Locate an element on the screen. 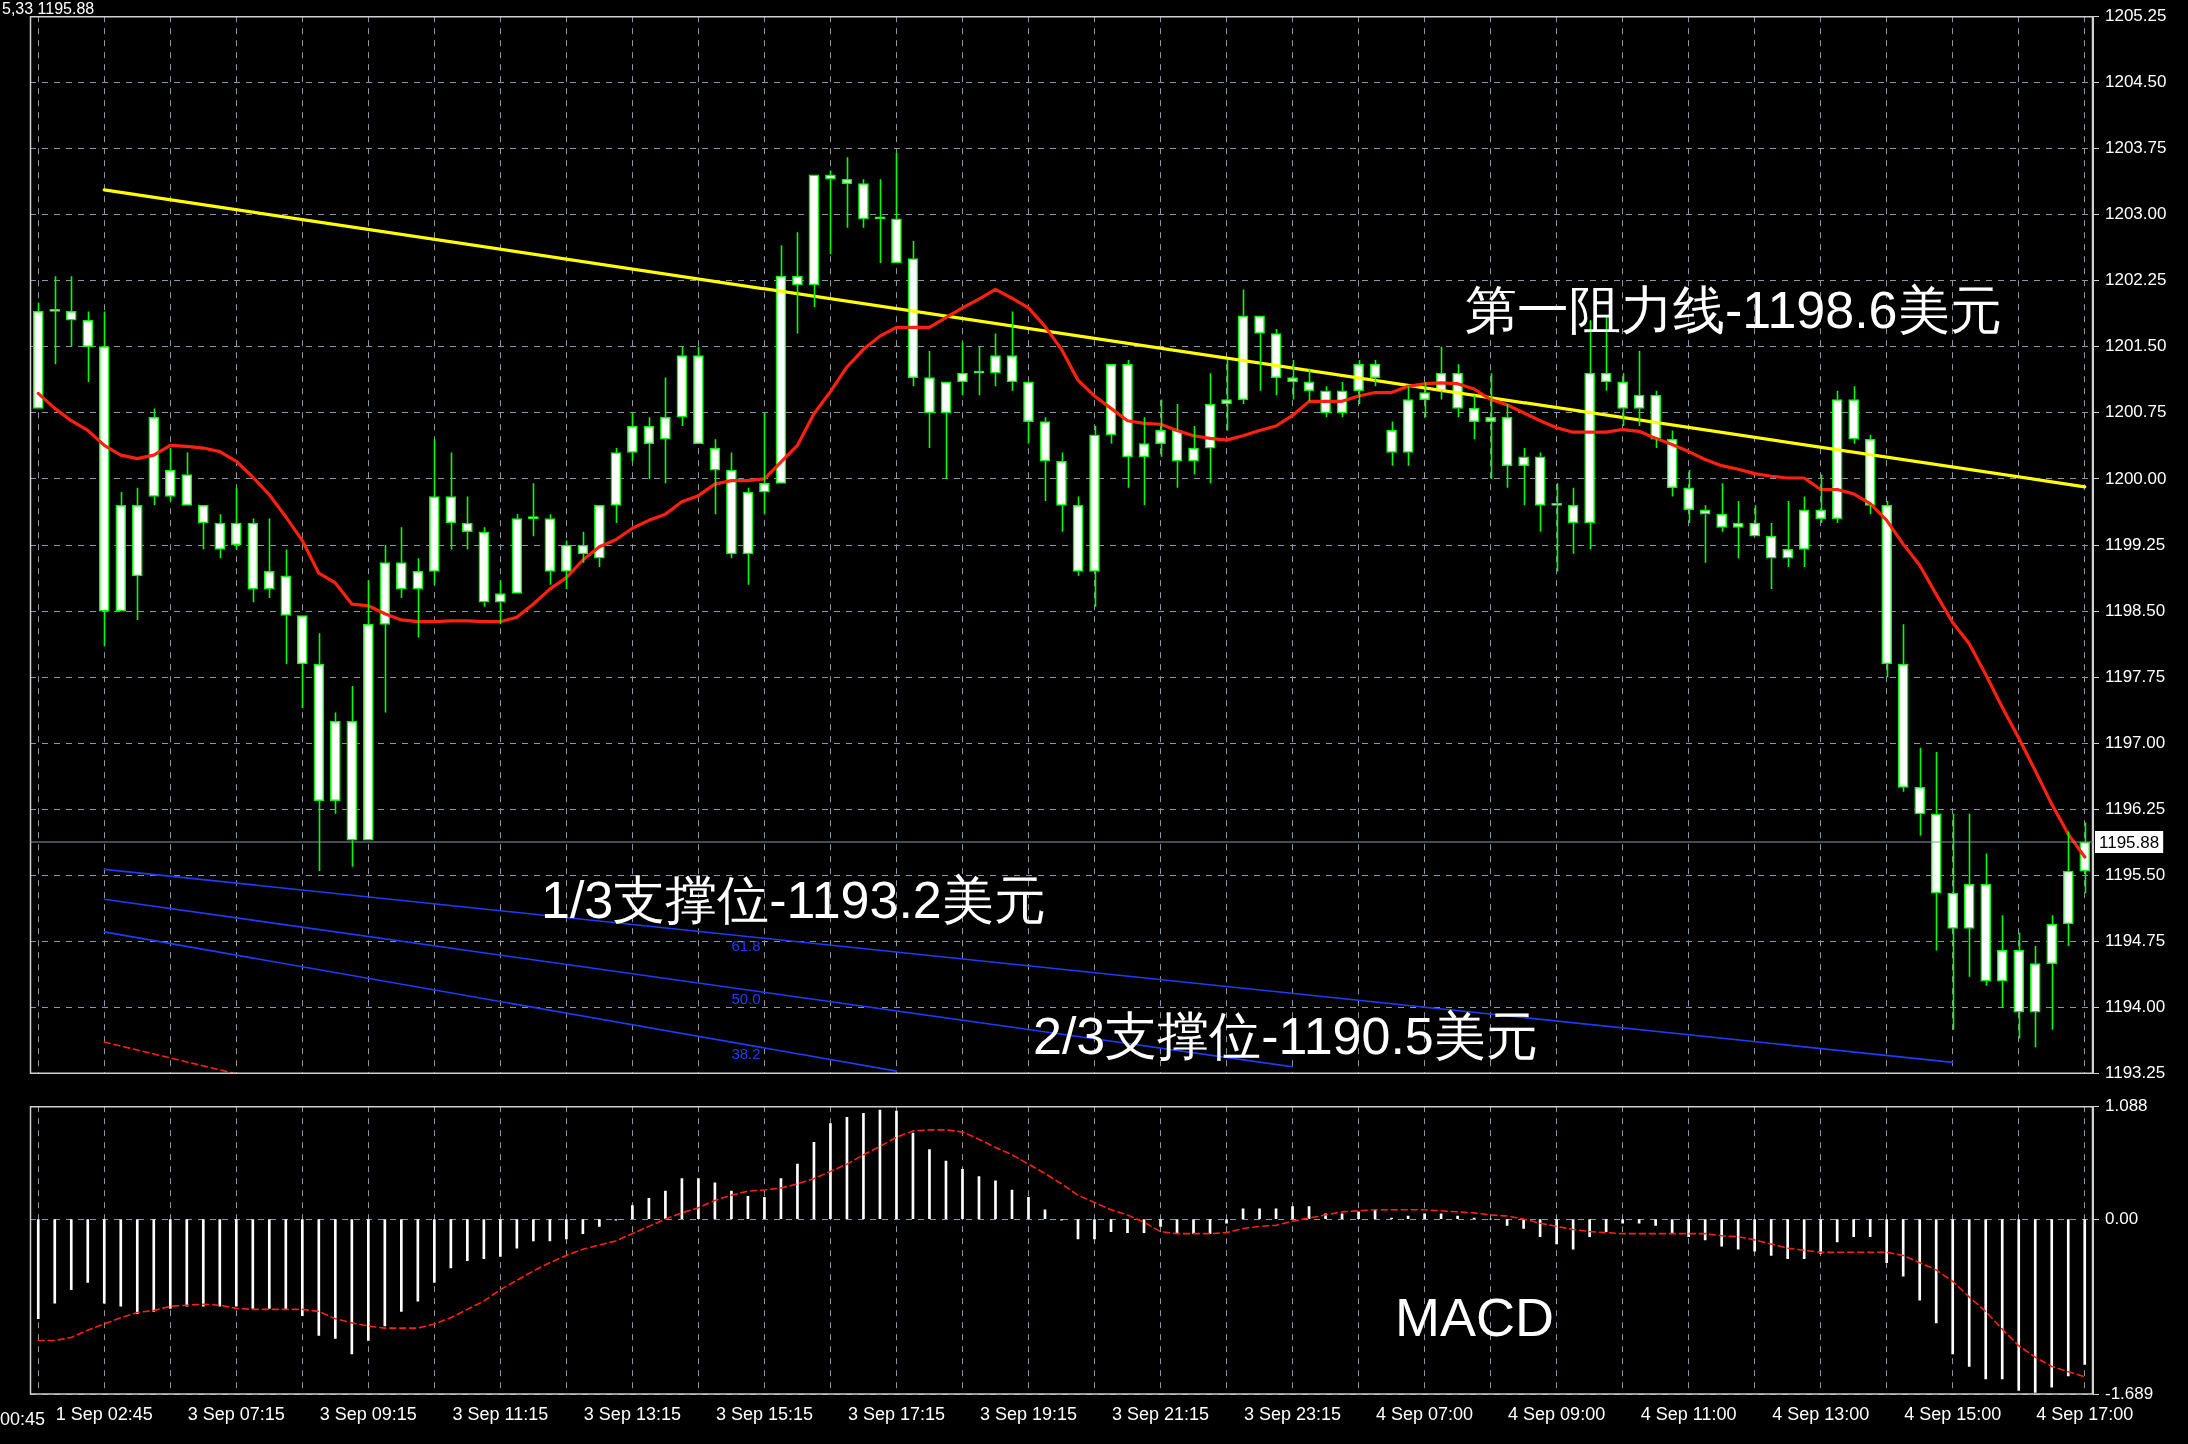  x-tick-label: 3 Sep 23:15 is located at coordinates (1293, 1414).